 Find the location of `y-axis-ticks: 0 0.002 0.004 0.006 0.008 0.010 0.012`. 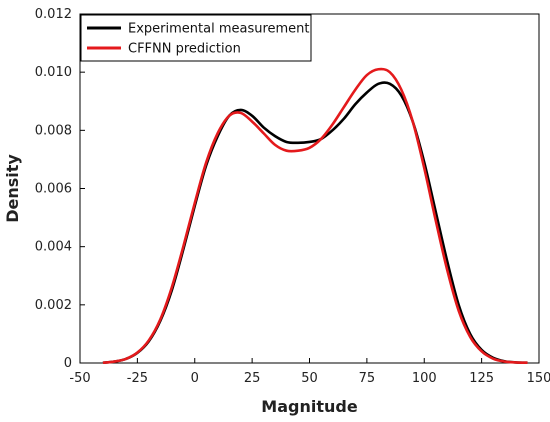

y-axis-ticks: 0 0.002 0.004 0.006 0.008 0.010 0.012 is located at coordinates (60, 189).